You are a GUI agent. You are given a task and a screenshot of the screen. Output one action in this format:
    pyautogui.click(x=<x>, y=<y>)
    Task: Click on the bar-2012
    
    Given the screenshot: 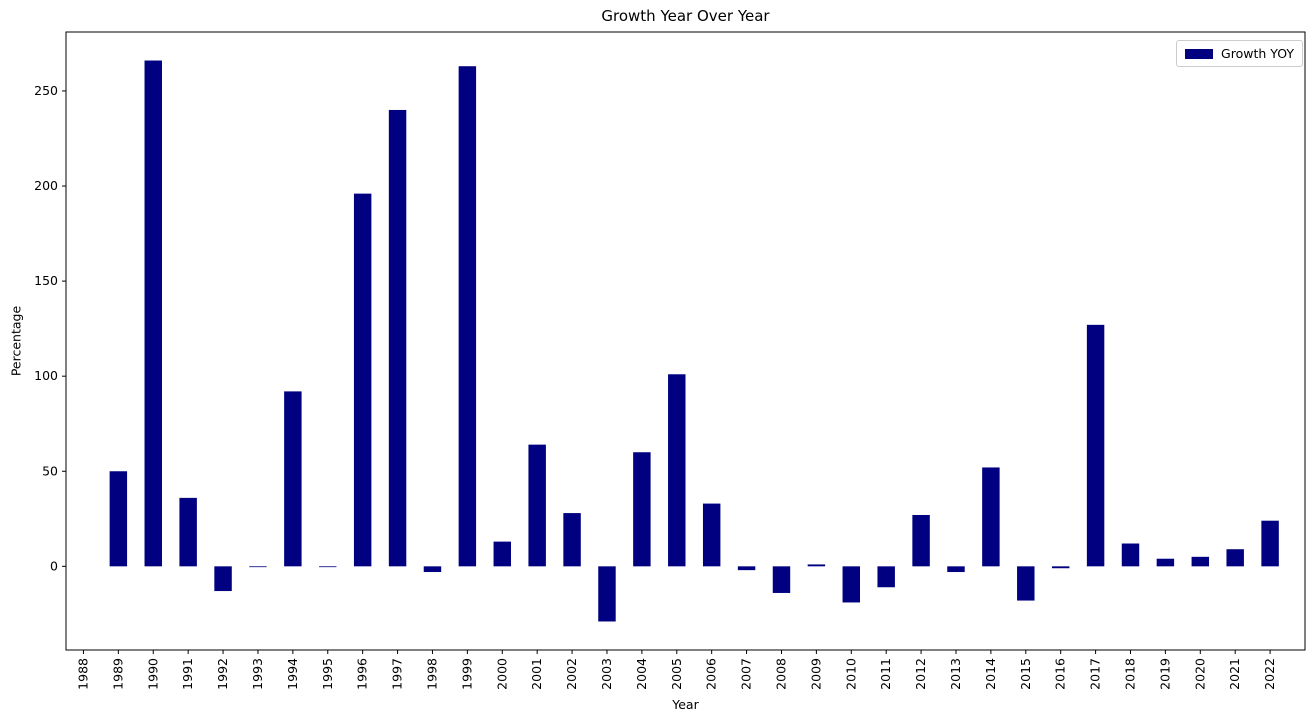 What is the action you would take?
    pyautogui.click(x=921, y=540)
    